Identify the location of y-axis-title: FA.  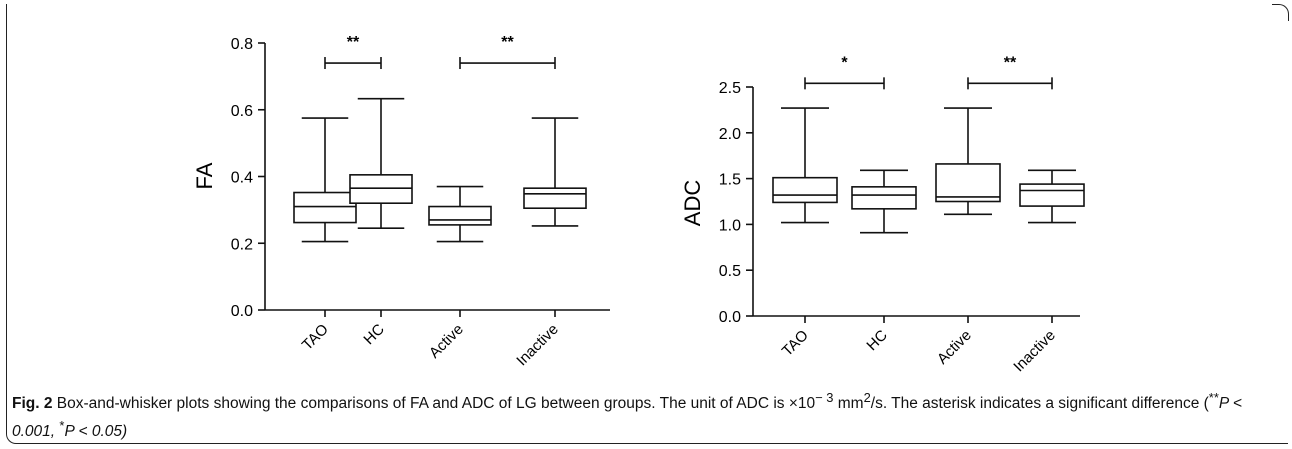
(204, 175).